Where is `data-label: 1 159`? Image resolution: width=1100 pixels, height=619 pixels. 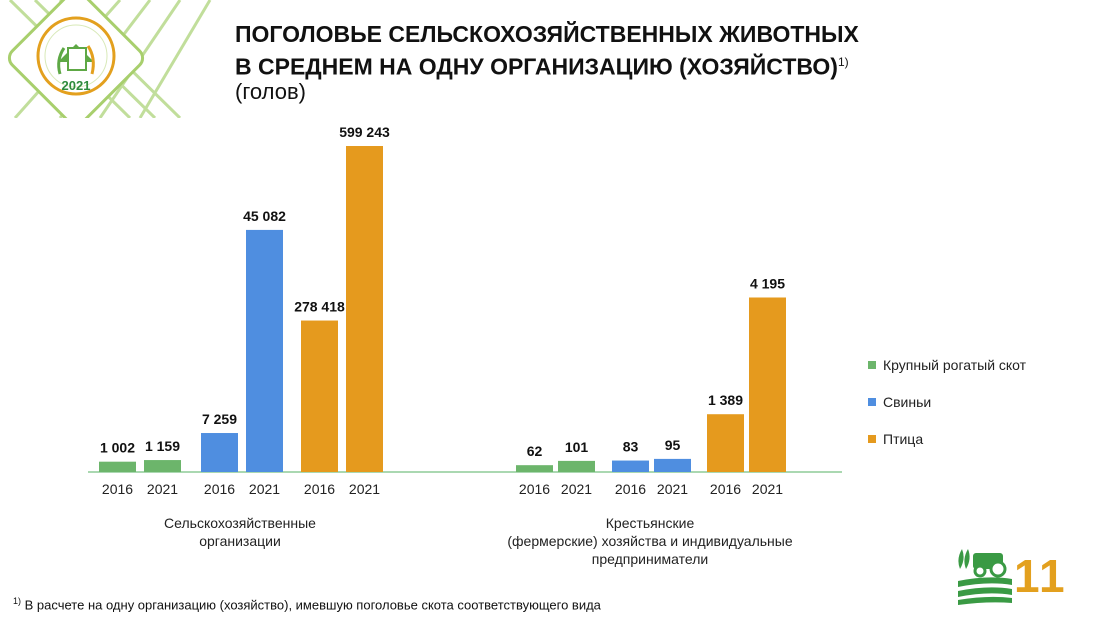
data-label: 1 159 is located at coordinates (162, 446).